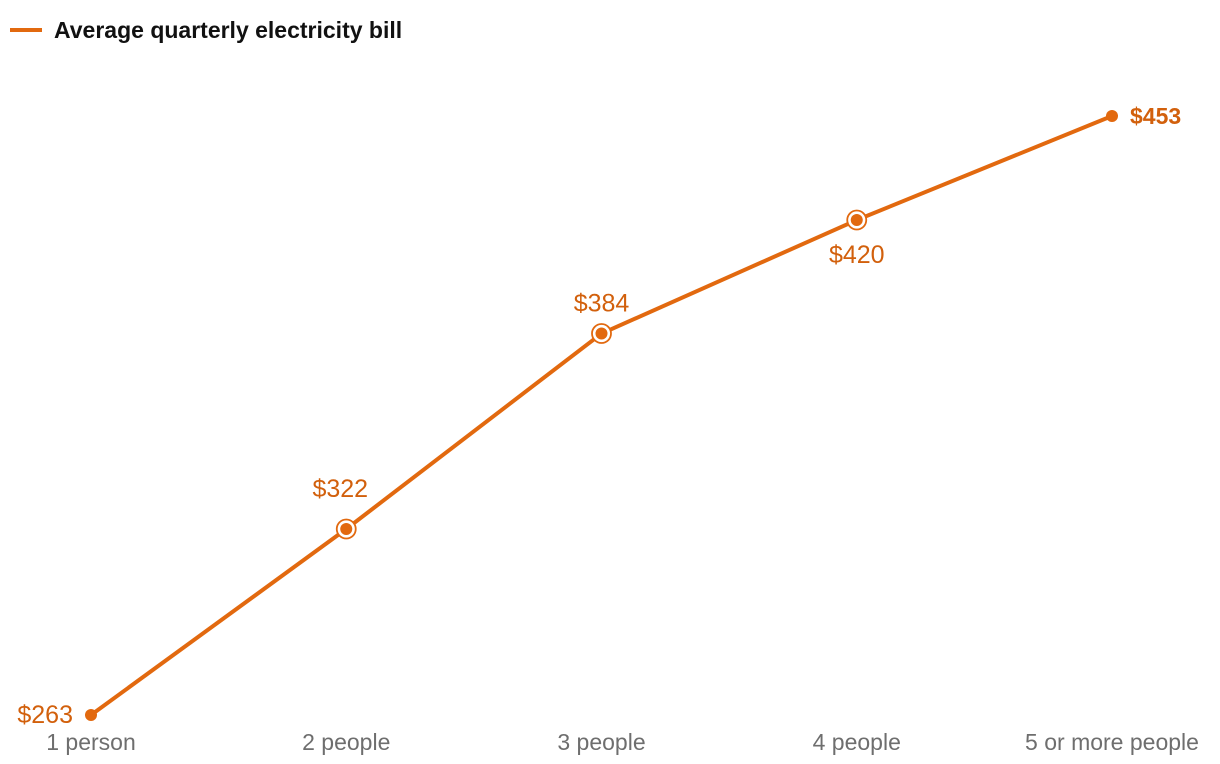  I want to click on legend: Average quarterly electricity bill, so click(206, 30).